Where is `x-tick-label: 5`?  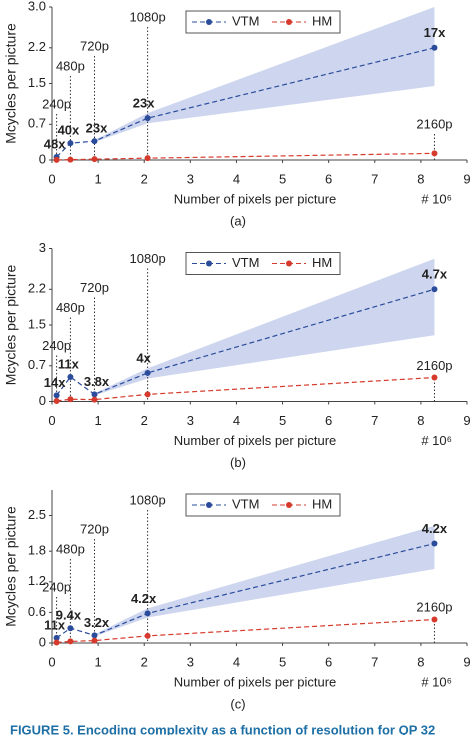
x-tick-label: 5 is located at coordinates (282, 178).